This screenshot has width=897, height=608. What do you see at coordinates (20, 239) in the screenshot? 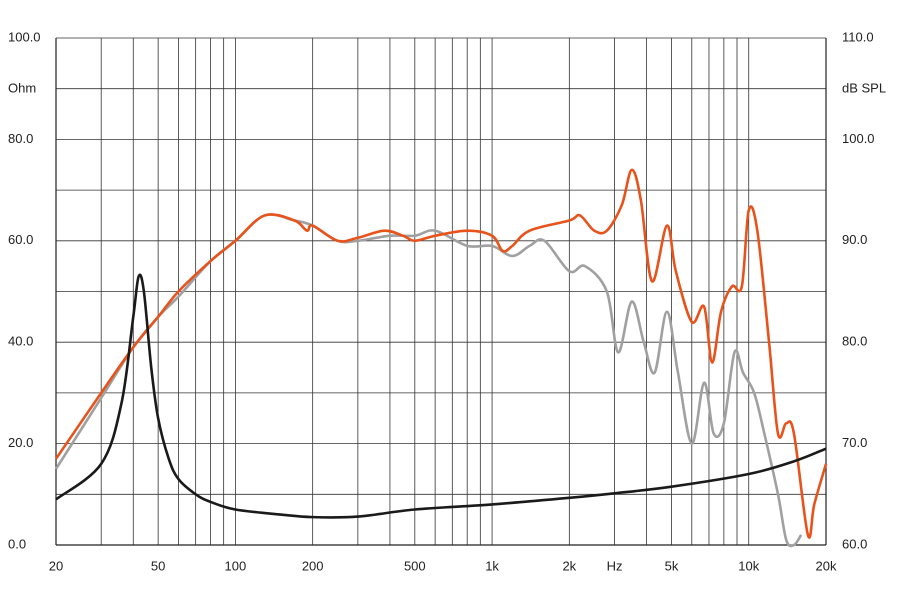
I see `y-tick-label: 60.0` at bounding box center [20, 239].